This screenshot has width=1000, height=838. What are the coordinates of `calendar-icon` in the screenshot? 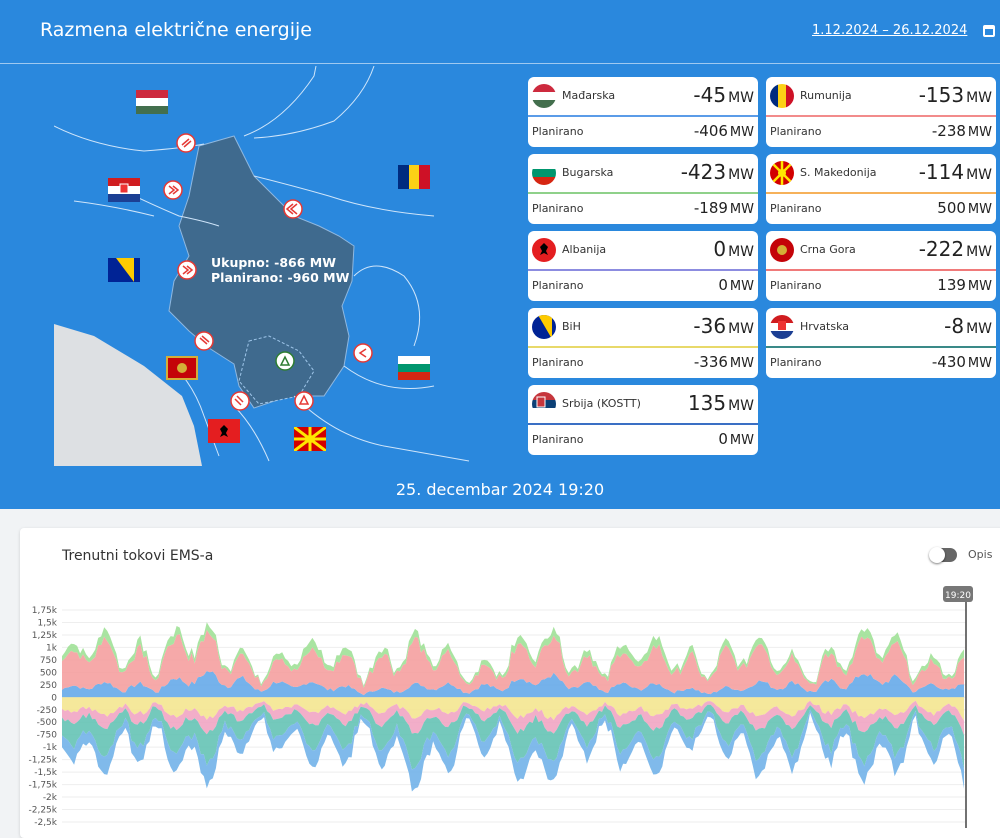 It's located at (989, 31).